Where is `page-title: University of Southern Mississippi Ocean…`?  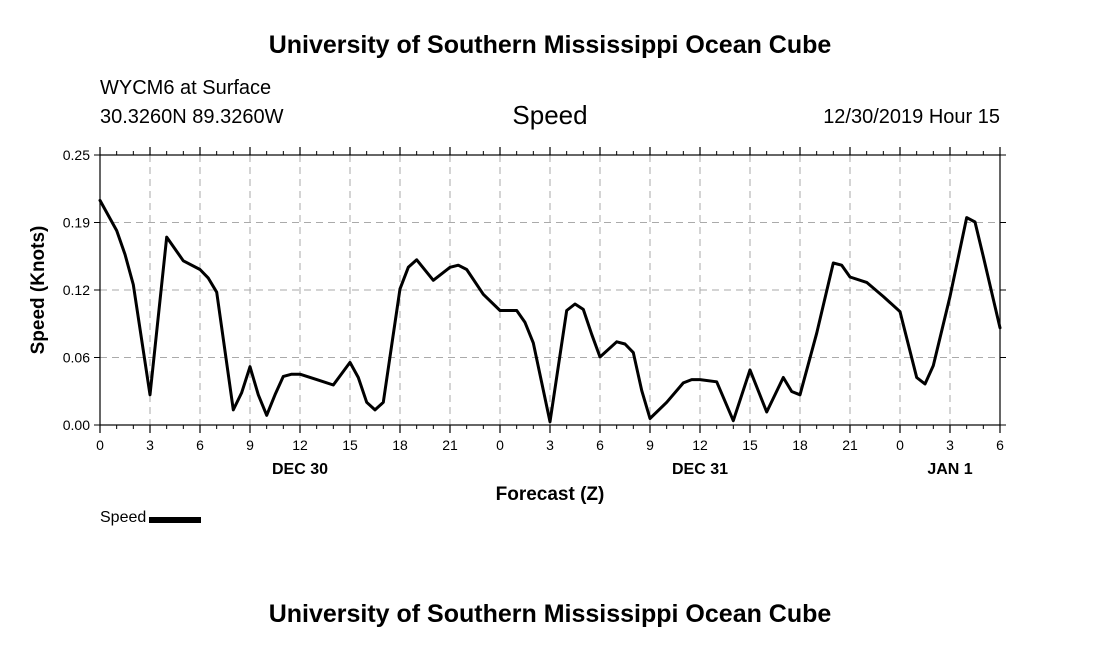 page-title: University of Southern Mississippi Ocean… is located at coordinates (550, 45).